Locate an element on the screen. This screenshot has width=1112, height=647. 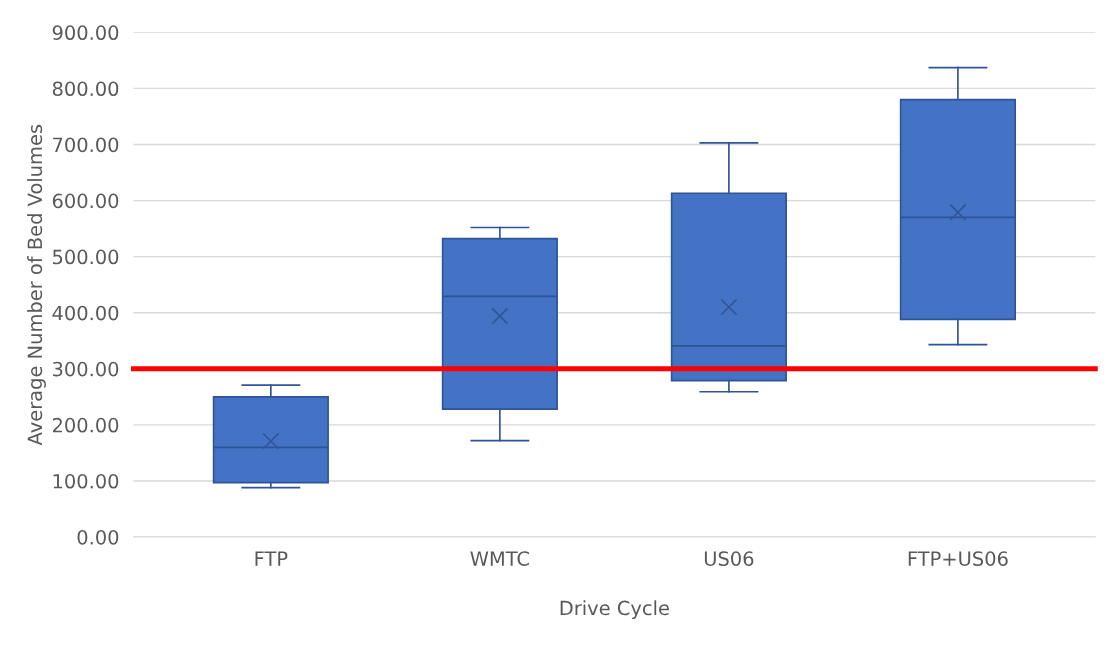
y-tick-label: 900.00 is located at coordinates (85, 33).